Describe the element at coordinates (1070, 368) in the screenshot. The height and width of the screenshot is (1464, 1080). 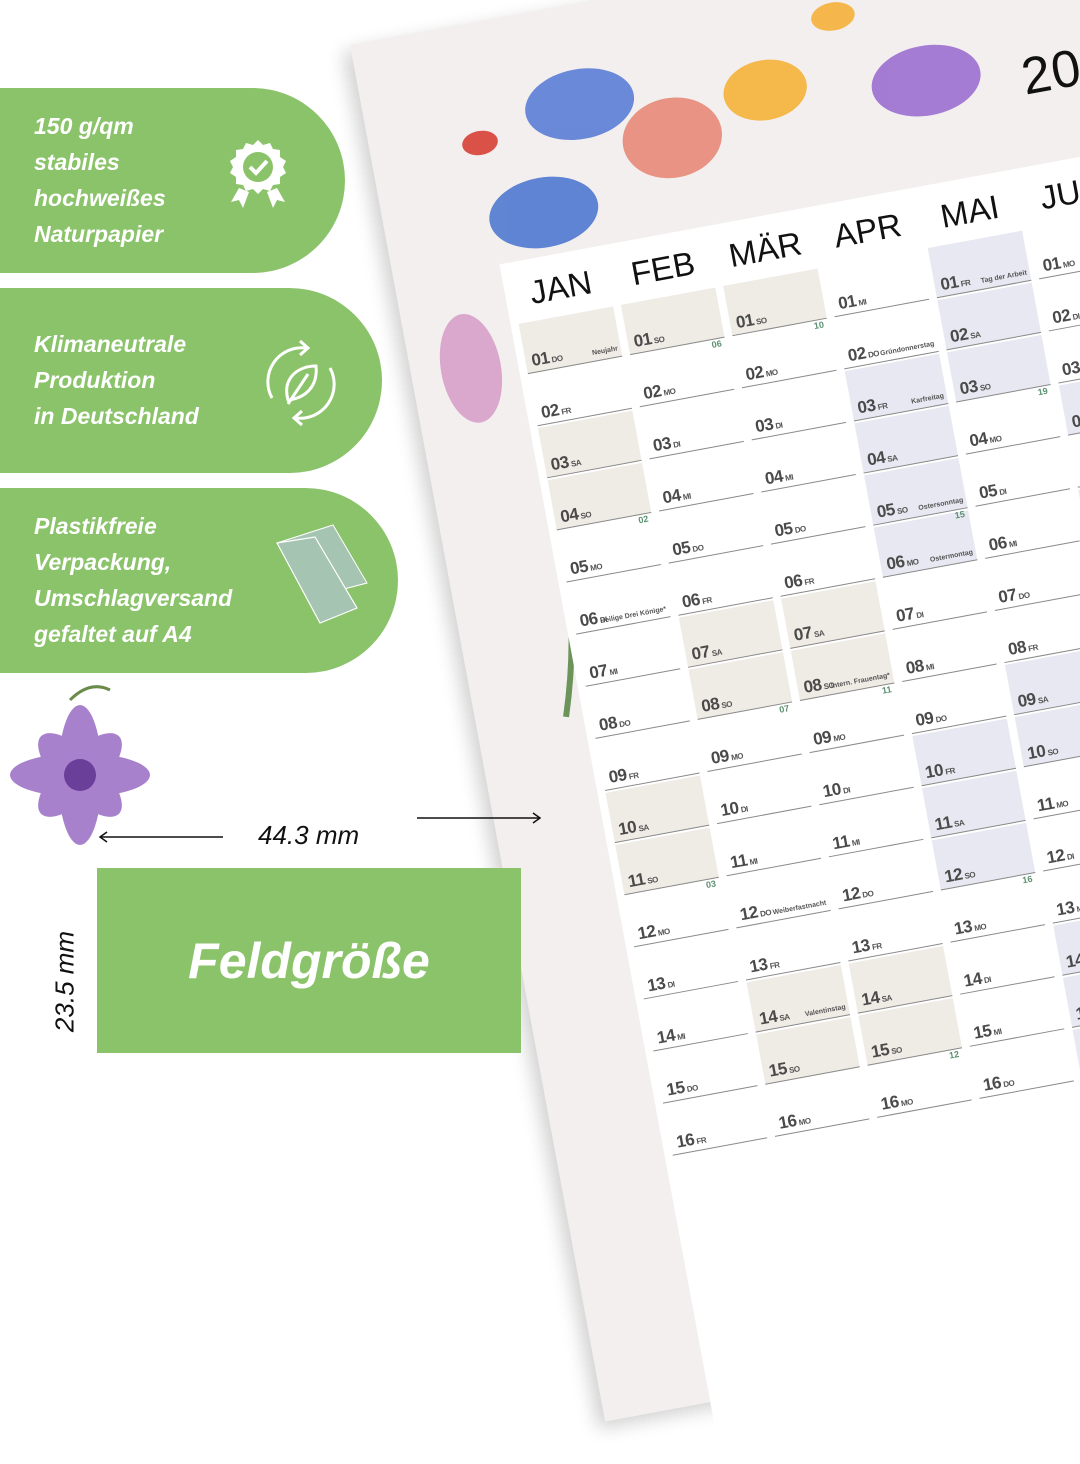
I see `day-number: 03MI` at that location.